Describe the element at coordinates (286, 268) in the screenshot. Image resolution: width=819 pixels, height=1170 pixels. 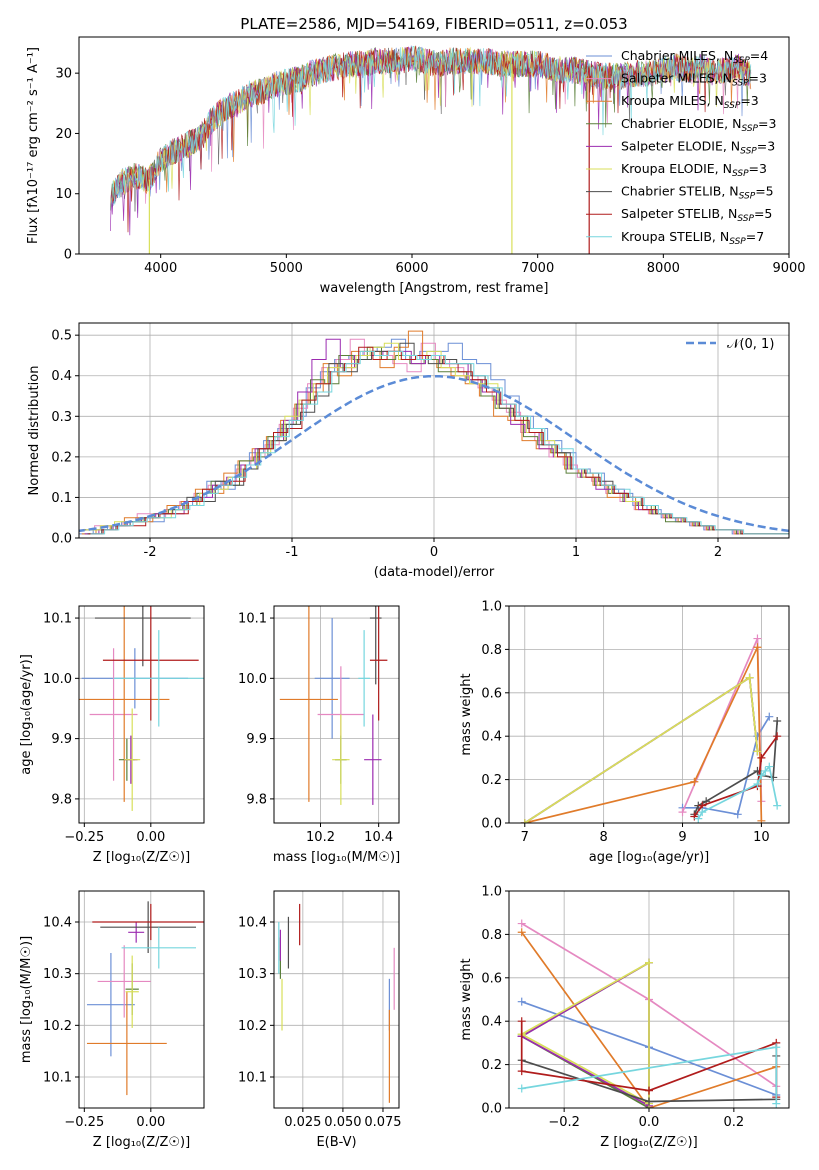
I see `x-tick-label: 5000` at that location.